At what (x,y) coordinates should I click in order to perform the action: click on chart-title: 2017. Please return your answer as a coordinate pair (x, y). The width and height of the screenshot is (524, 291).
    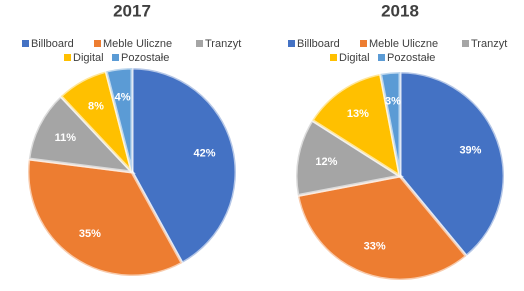
    Looking at the image, I should click on (132, 10).